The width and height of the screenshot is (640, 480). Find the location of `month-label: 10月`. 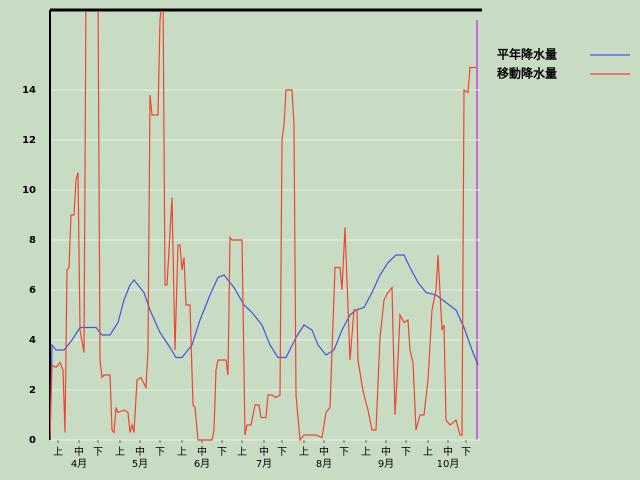

month-label: 10月 is located at coordinates (448, 464).